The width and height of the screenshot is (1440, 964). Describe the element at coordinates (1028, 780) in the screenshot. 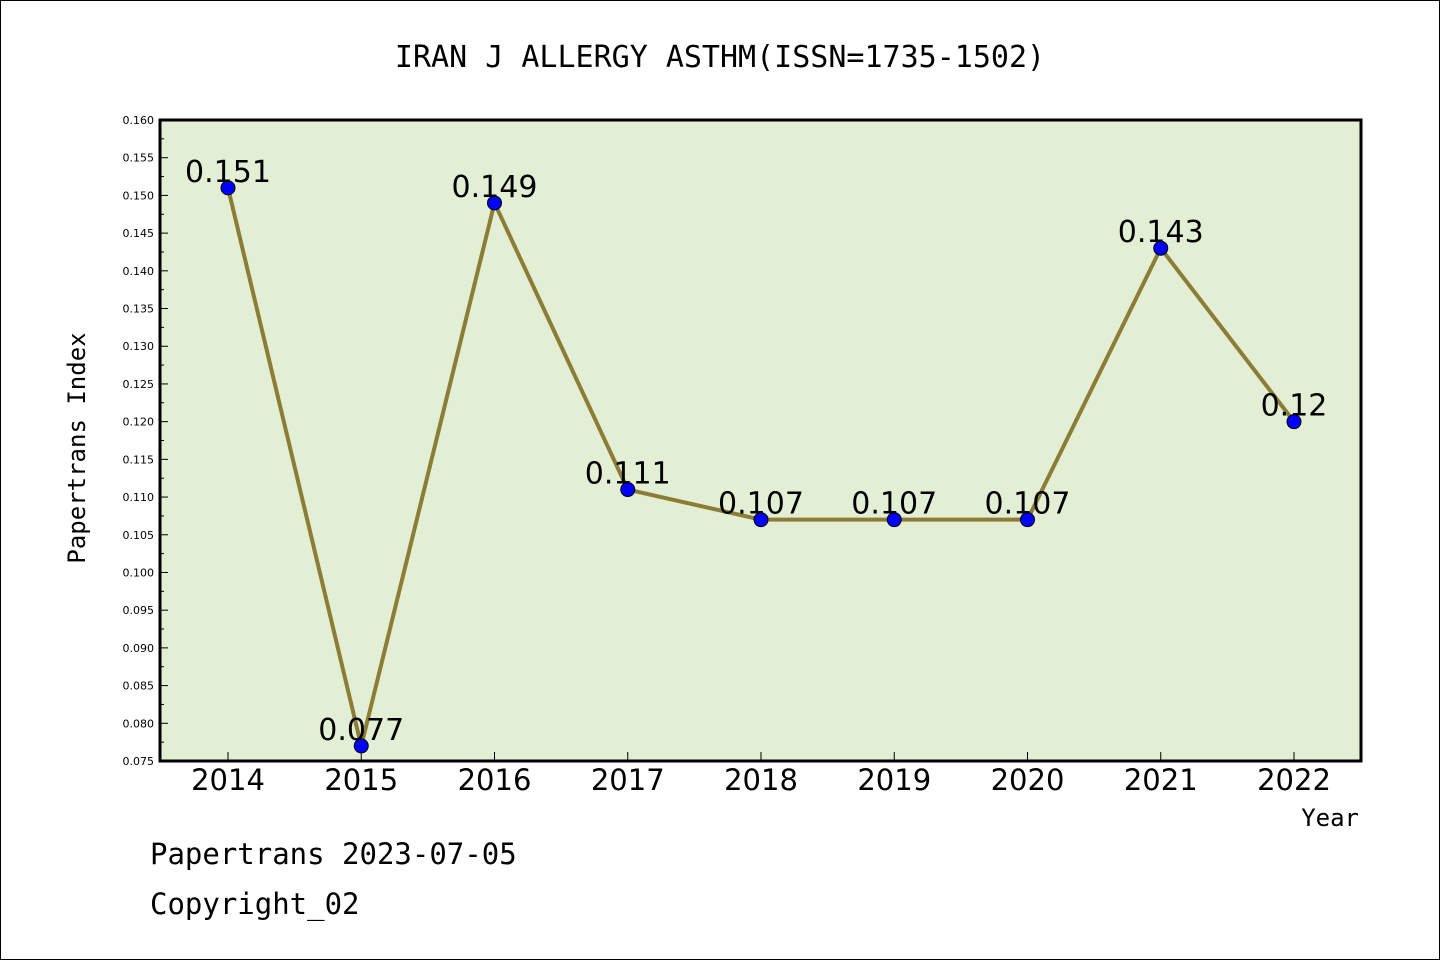

I see `x-tick-label: 2020` at that location.